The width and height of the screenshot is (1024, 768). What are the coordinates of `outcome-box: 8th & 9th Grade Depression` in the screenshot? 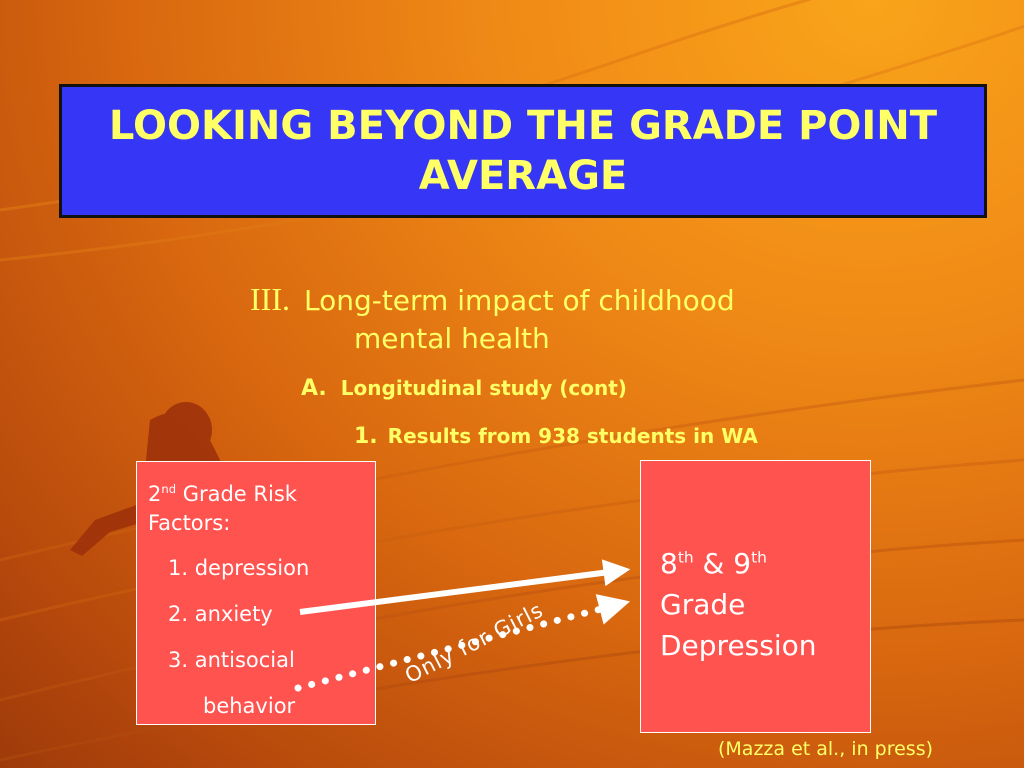 It's located at (755, 596).